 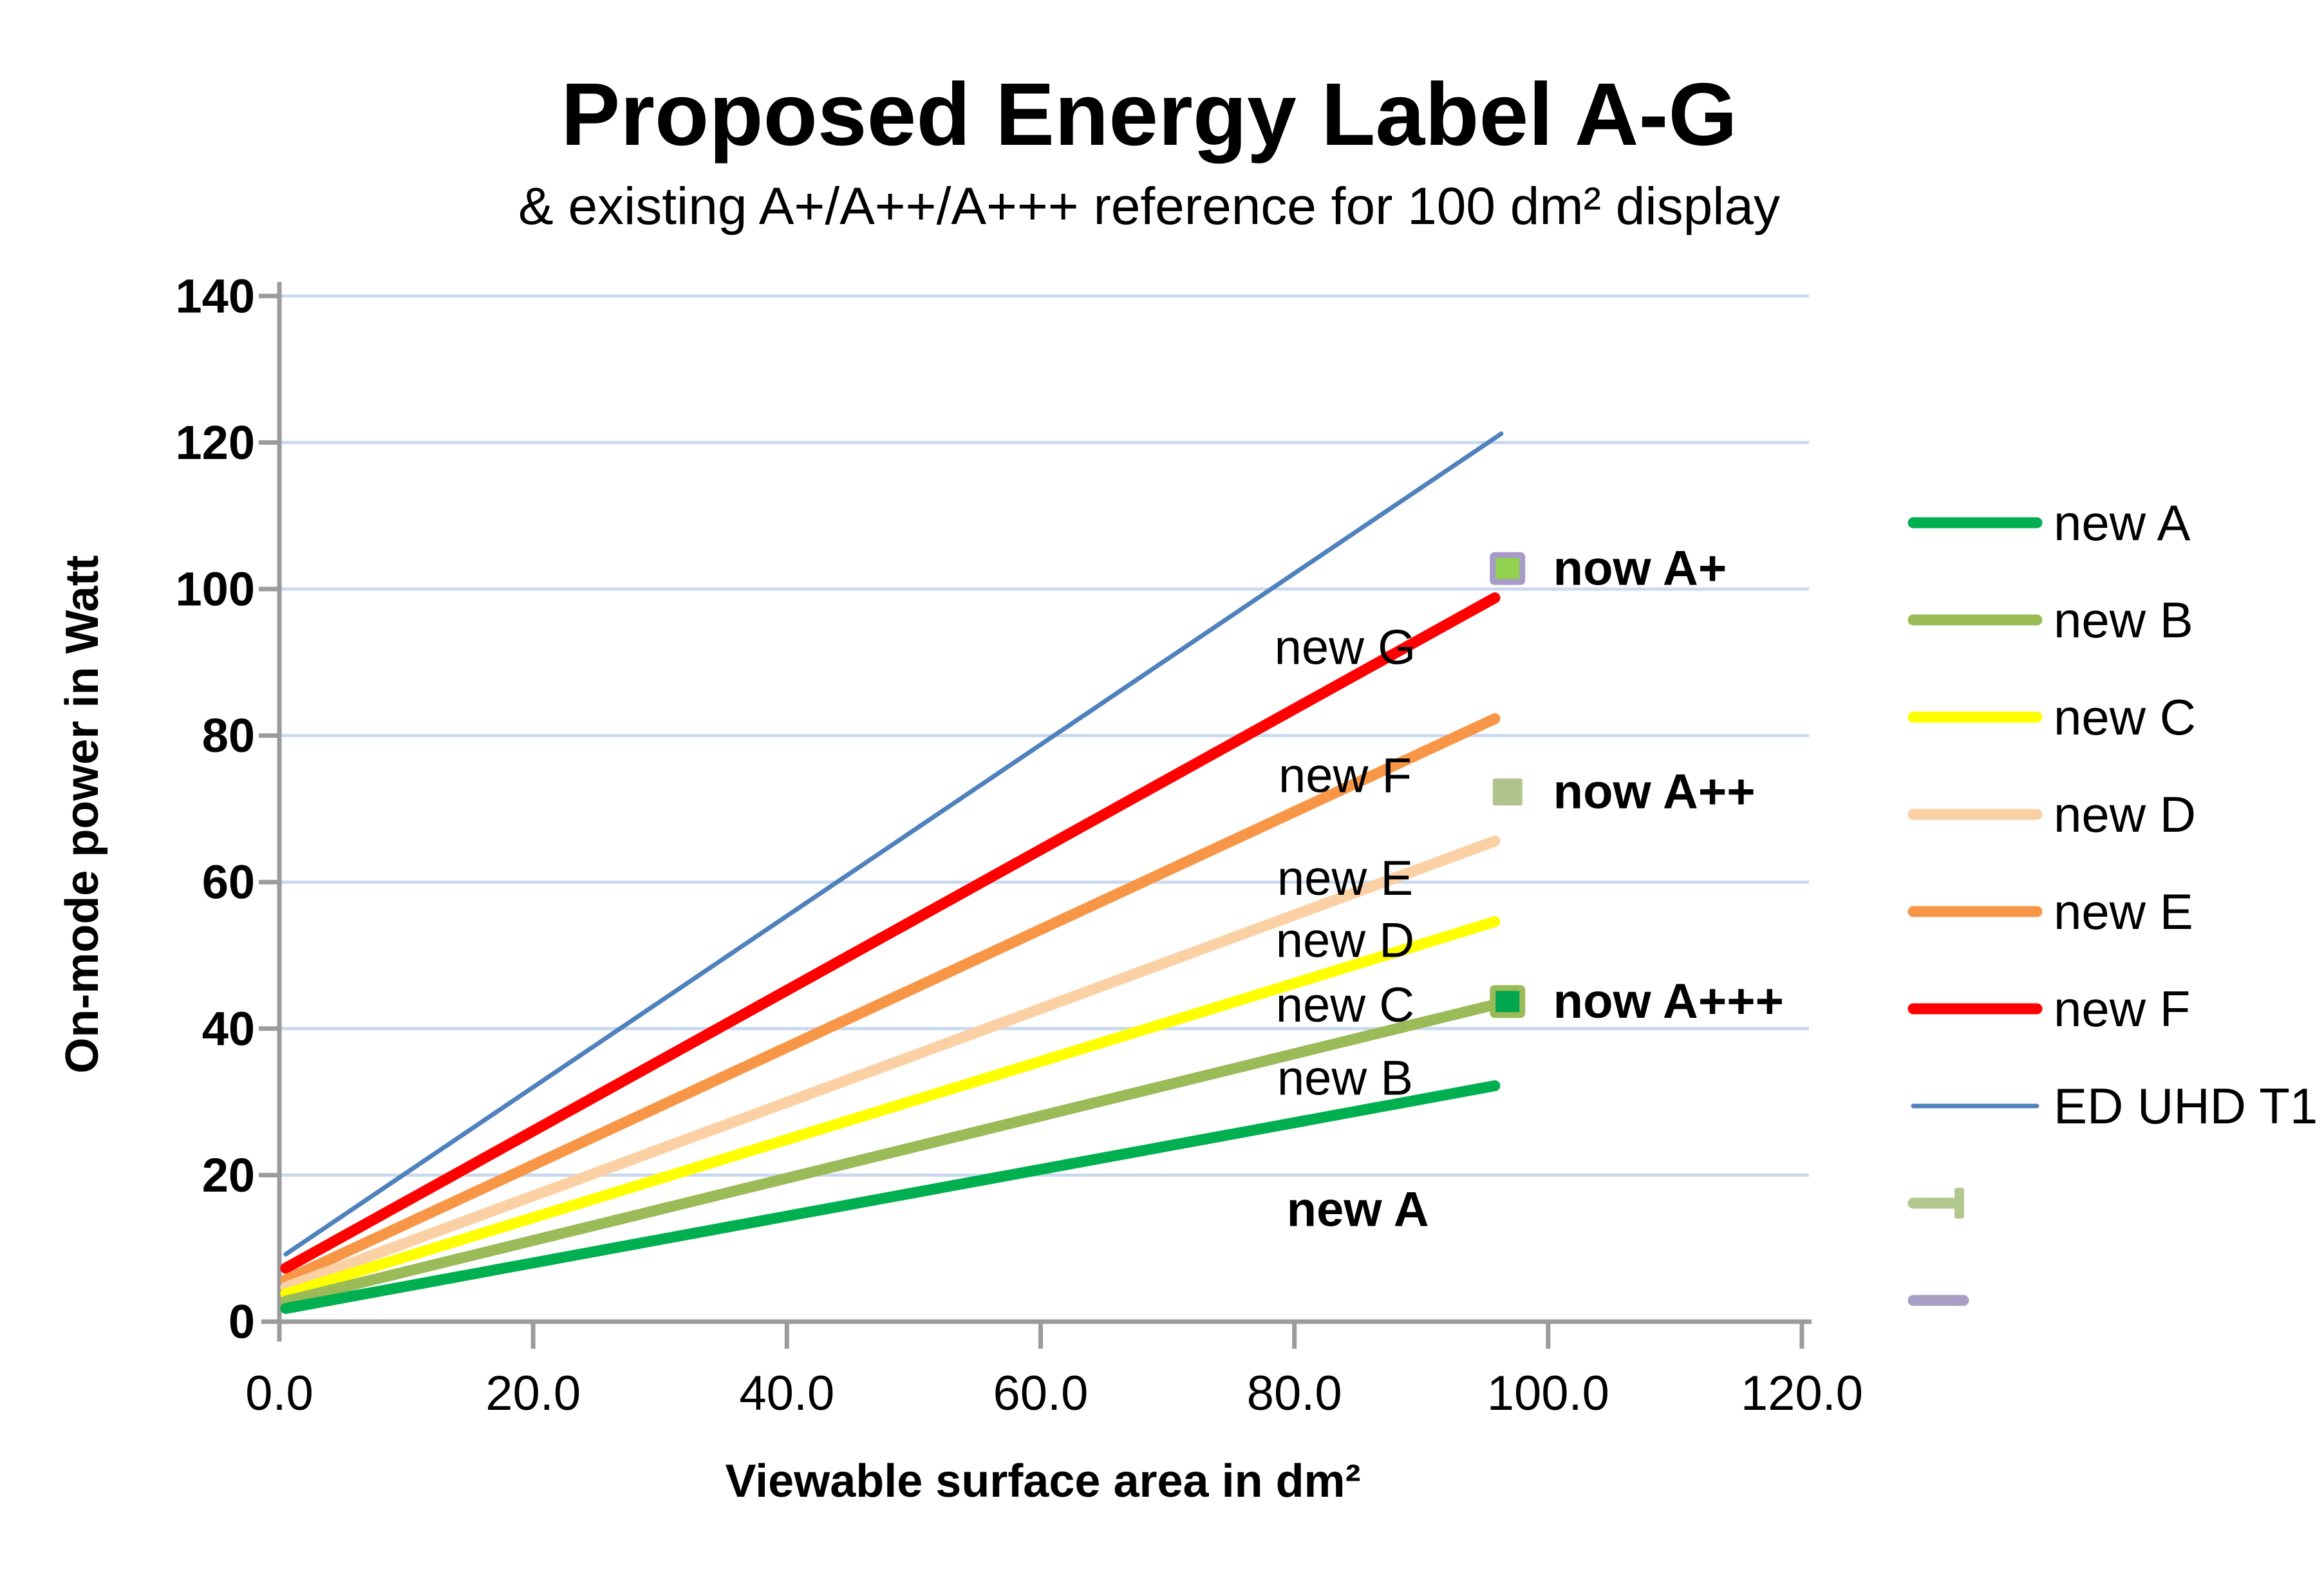 I want to click on x-tick-label-100: 100.0, so click(x=1548, y=1393).